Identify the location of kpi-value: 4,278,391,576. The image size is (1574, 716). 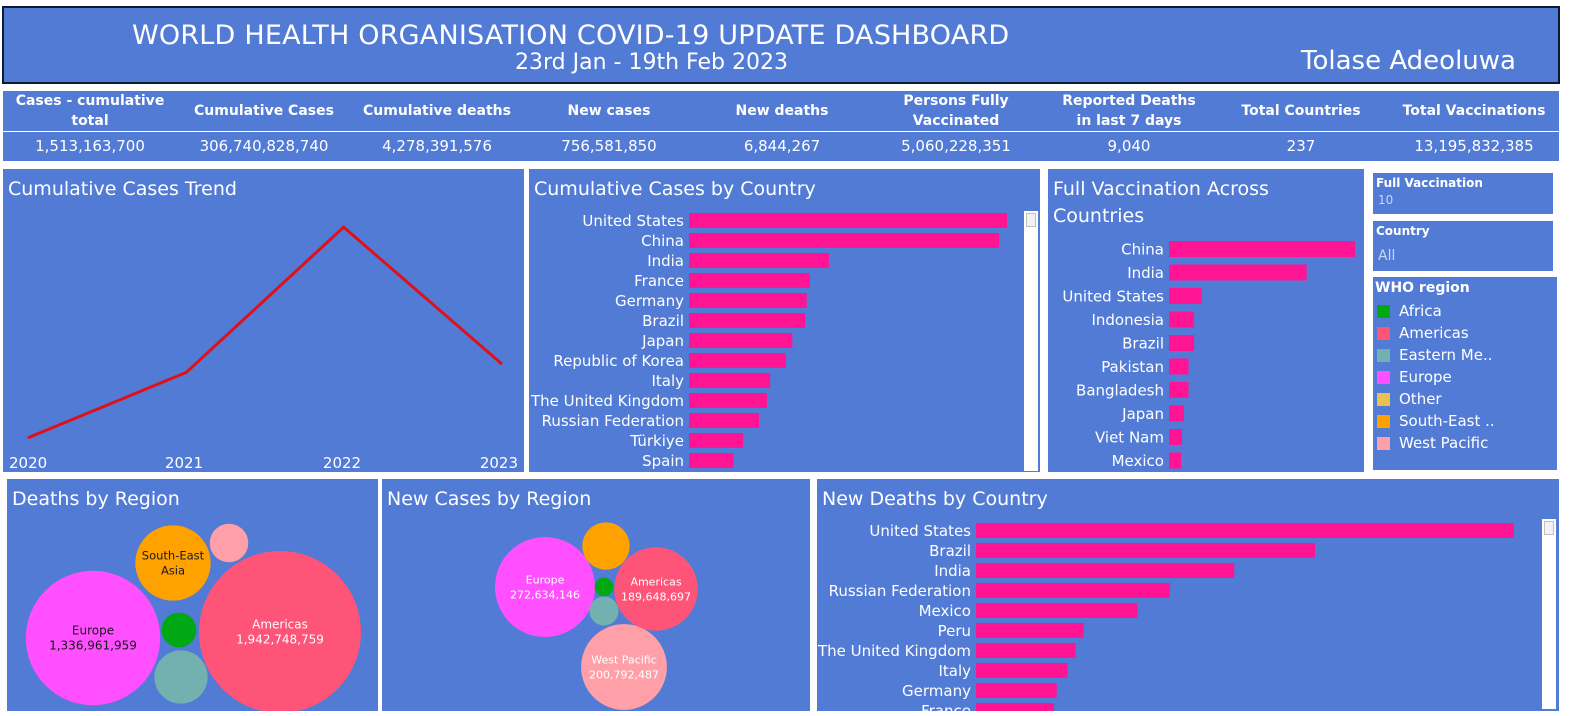
(437, 146).